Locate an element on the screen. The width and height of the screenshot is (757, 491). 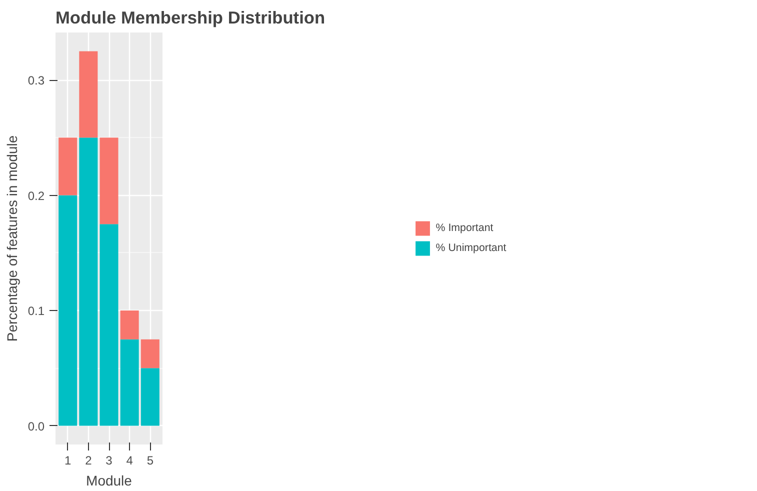
y-tick-label: 0.0 is located at coordinates (36, 426).